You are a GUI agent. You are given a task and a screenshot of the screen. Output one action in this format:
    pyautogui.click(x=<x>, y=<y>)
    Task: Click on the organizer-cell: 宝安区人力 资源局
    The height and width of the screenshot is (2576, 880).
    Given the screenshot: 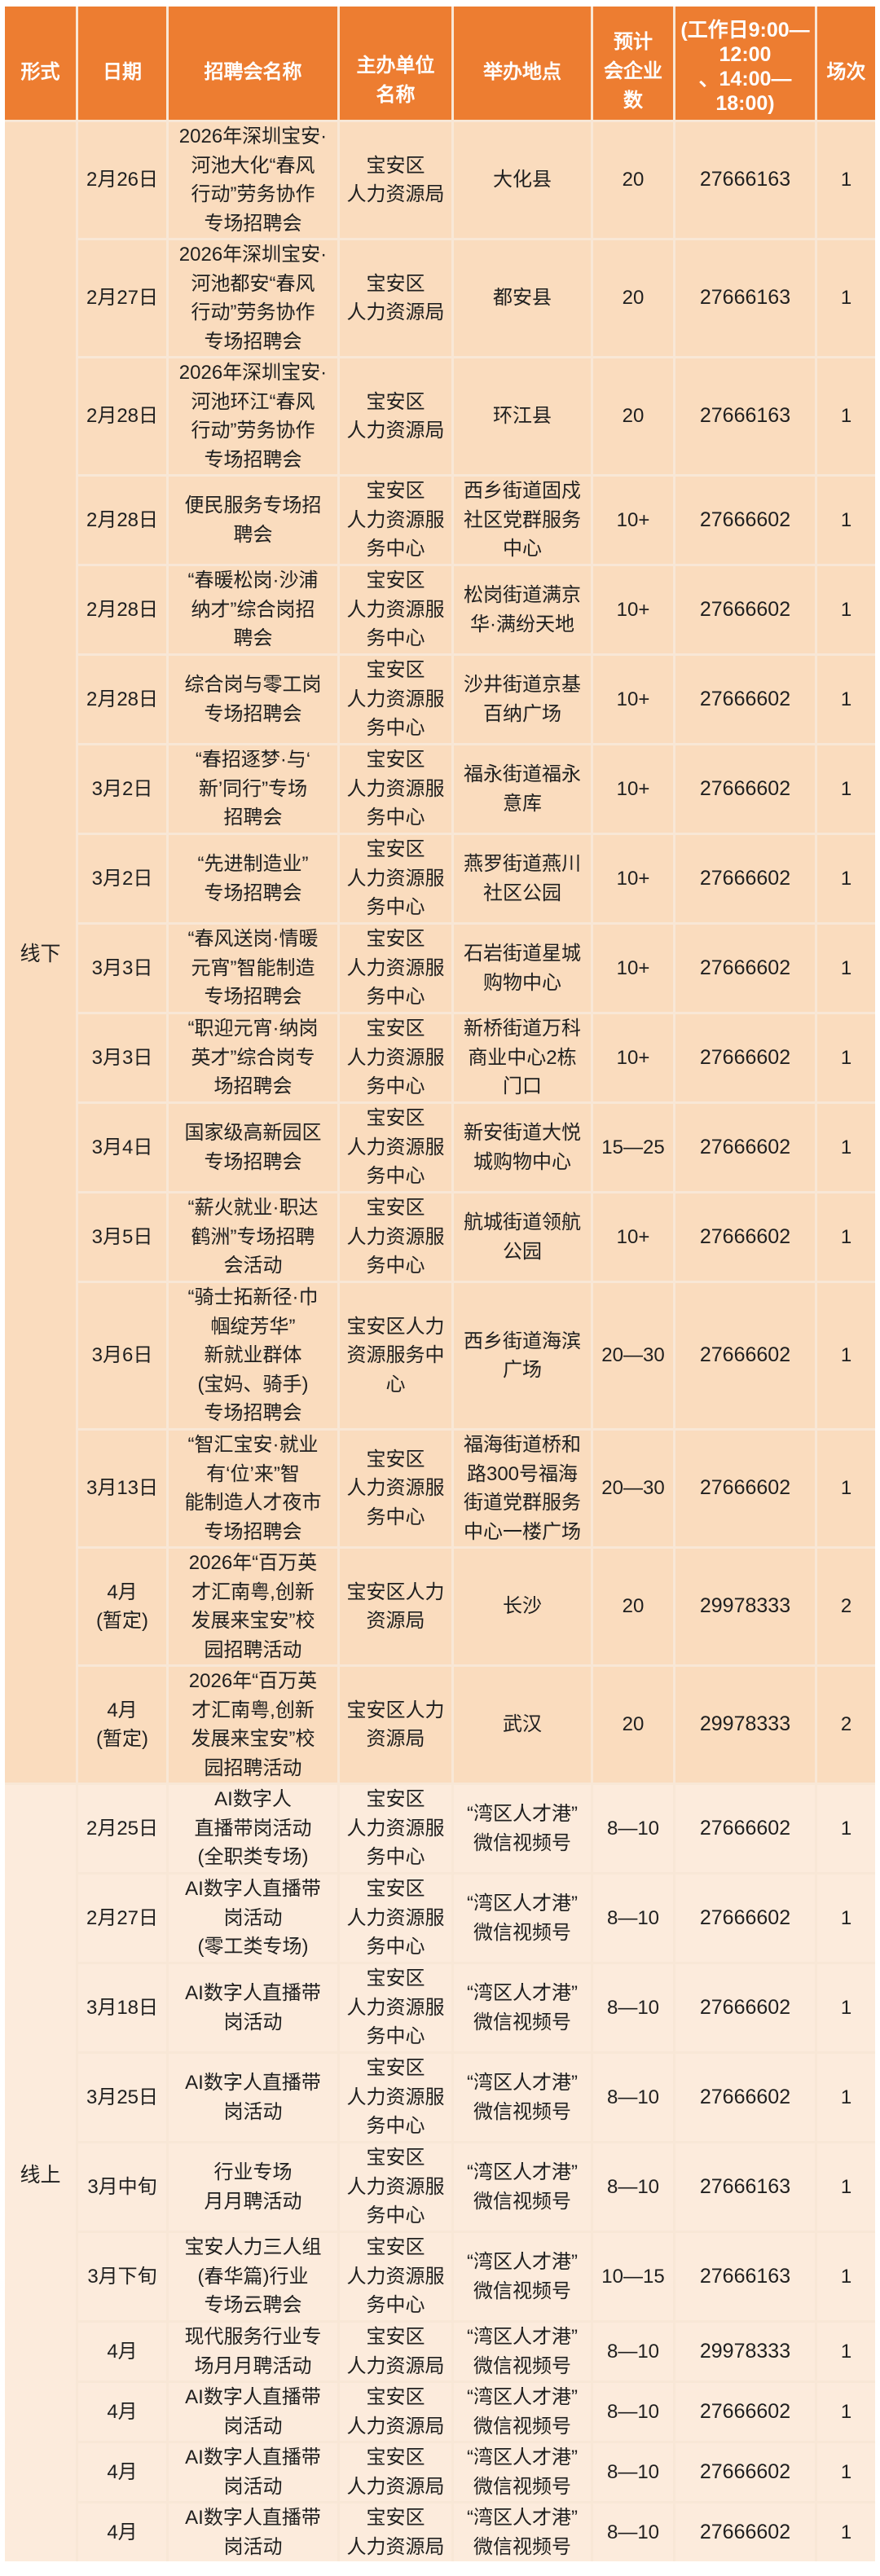 What is the action you would take?
    pyautogui.click(x=395, y=1725)
    